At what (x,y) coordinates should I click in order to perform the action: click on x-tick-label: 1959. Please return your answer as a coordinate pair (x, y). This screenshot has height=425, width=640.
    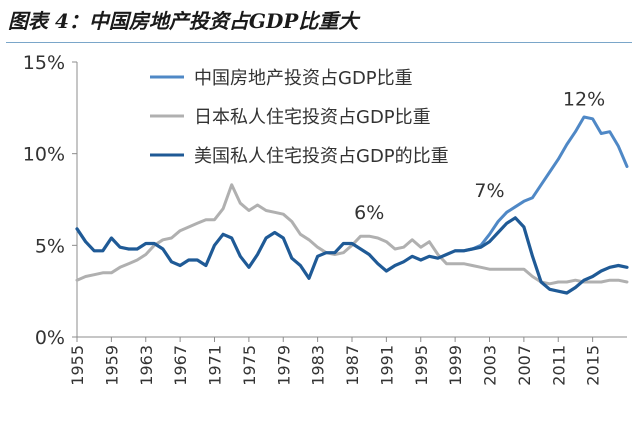
    Looking at the image, I should click on (111, 365).